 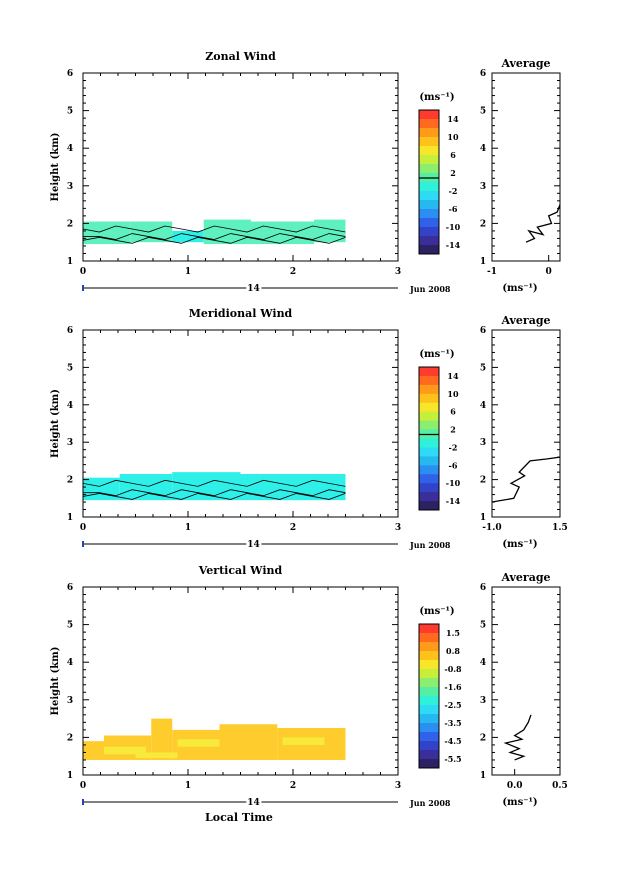 What do you see at coordinates (453, 430) in the screenshot?
I see `colorbar-label: 2` at bounding box center [453, 430].